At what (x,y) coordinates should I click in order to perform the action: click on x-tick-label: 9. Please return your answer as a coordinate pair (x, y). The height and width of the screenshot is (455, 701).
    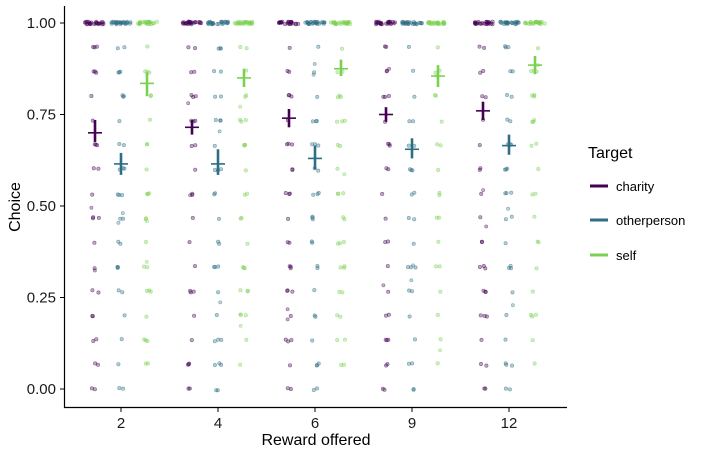
    Looking at the image, I should click on (412, 423).